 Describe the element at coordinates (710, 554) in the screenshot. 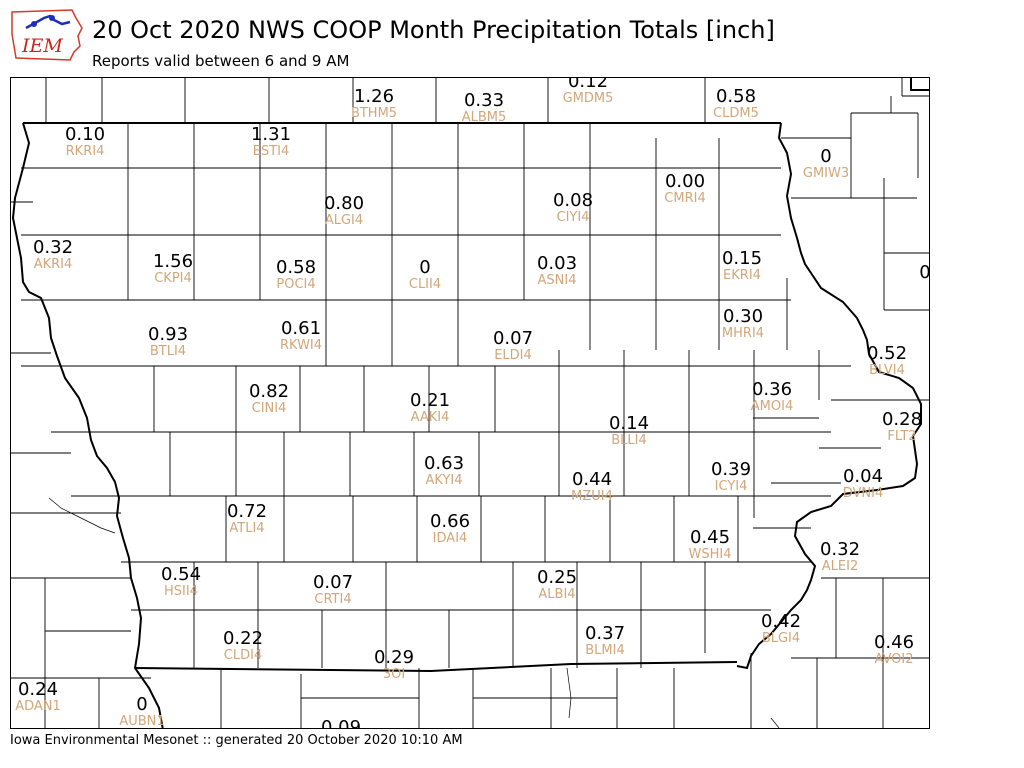

I see `station-id: WSHI4` at that location.